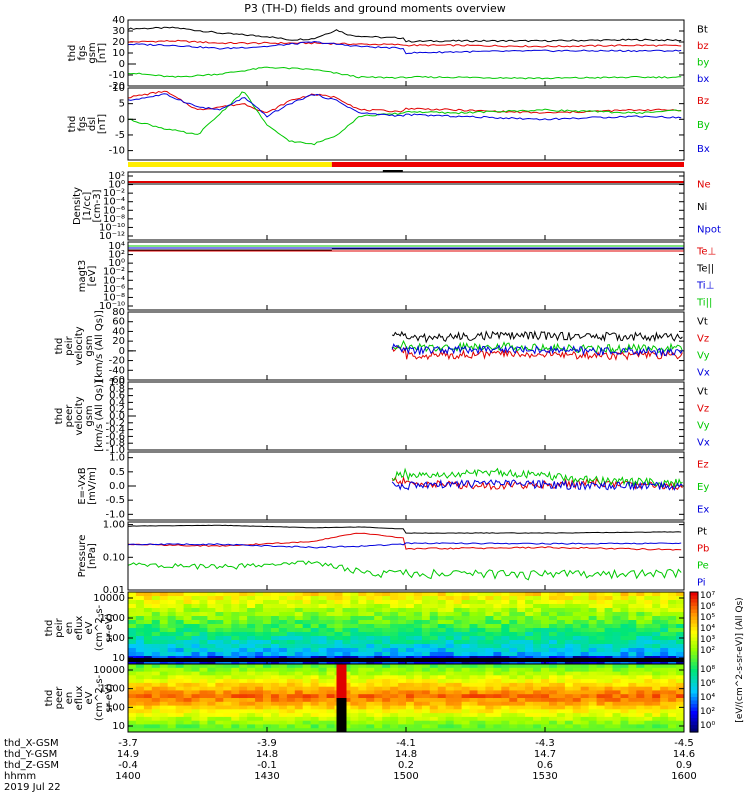 This screenshot has height=800, width=750. Describe the element at coordinates (82, 123) in the screenshot. I see `ylabel-line: fgs` at that location.